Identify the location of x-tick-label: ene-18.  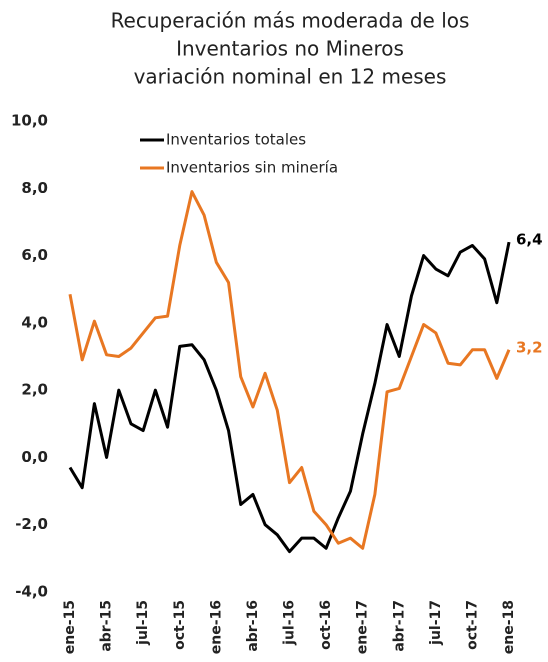
(509, 627).